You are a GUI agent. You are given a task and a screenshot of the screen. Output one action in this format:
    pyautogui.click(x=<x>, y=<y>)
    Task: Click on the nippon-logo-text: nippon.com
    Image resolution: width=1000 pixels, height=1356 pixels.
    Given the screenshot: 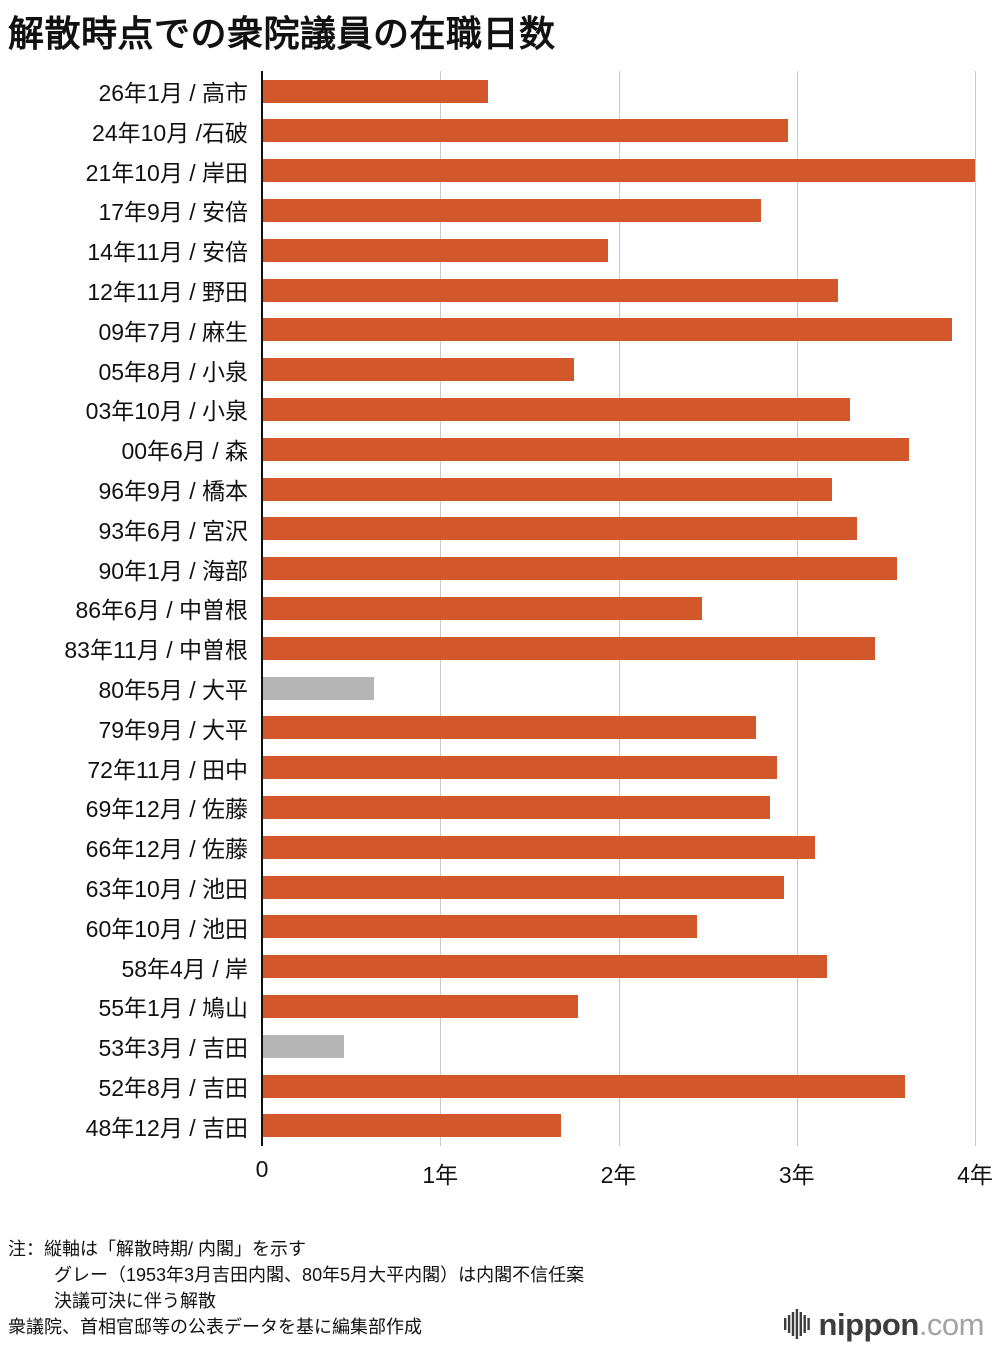 What is the action you would take?
    pyautogui.click(x=901, y=1324)
    